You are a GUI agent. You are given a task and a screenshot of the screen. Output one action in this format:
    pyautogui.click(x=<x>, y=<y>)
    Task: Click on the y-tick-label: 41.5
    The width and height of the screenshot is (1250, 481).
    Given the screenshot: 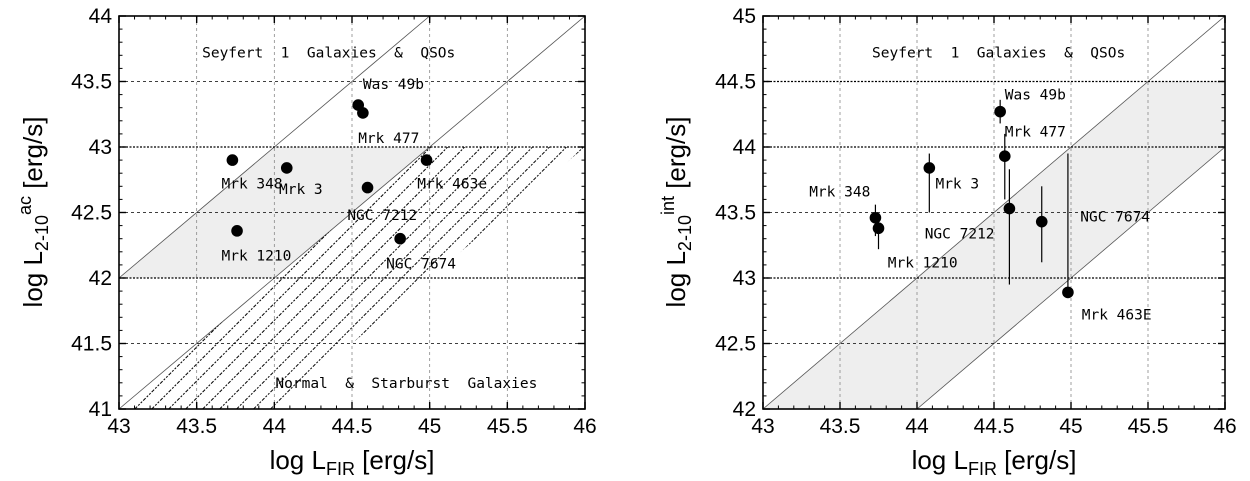 What is the action you would take?
    pyautogui.click(x=91, y=344)
    